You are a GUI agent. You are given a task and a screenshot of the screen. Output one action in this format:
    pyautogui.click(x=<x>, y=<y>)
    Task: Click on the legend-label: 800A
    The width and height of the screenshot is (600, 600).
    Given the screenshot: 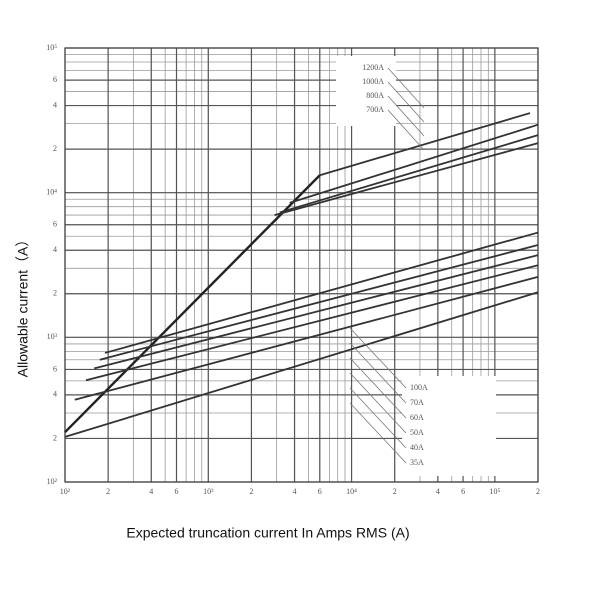 What is the action you would take?
    pyautogui.click(x=375, y=95)
    